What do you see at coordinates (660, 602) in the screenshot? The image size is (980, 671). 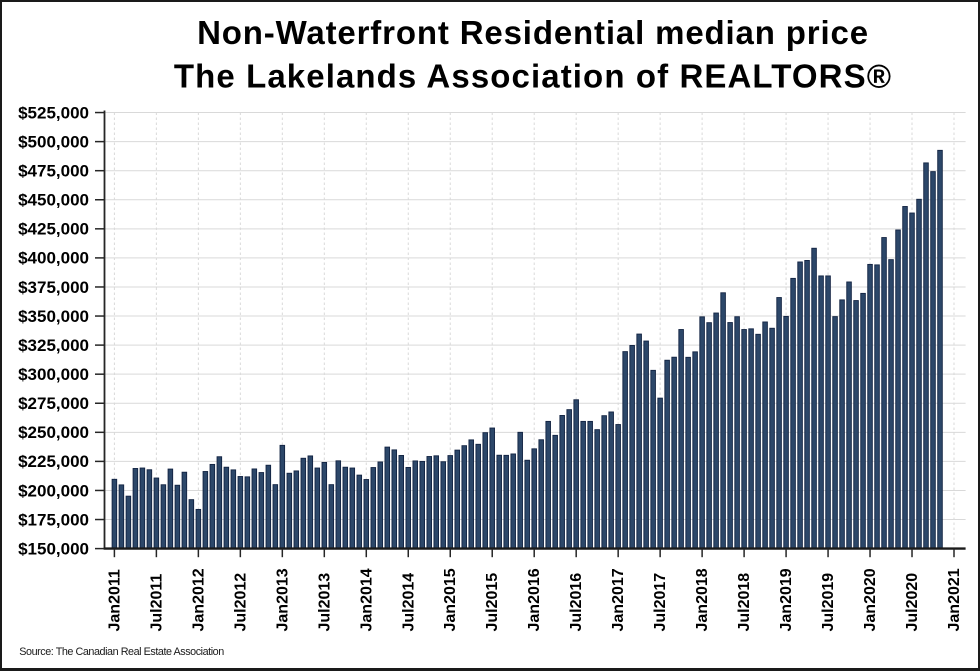 I see `svg-text: Jul2017` at bounding box center [660, 602].